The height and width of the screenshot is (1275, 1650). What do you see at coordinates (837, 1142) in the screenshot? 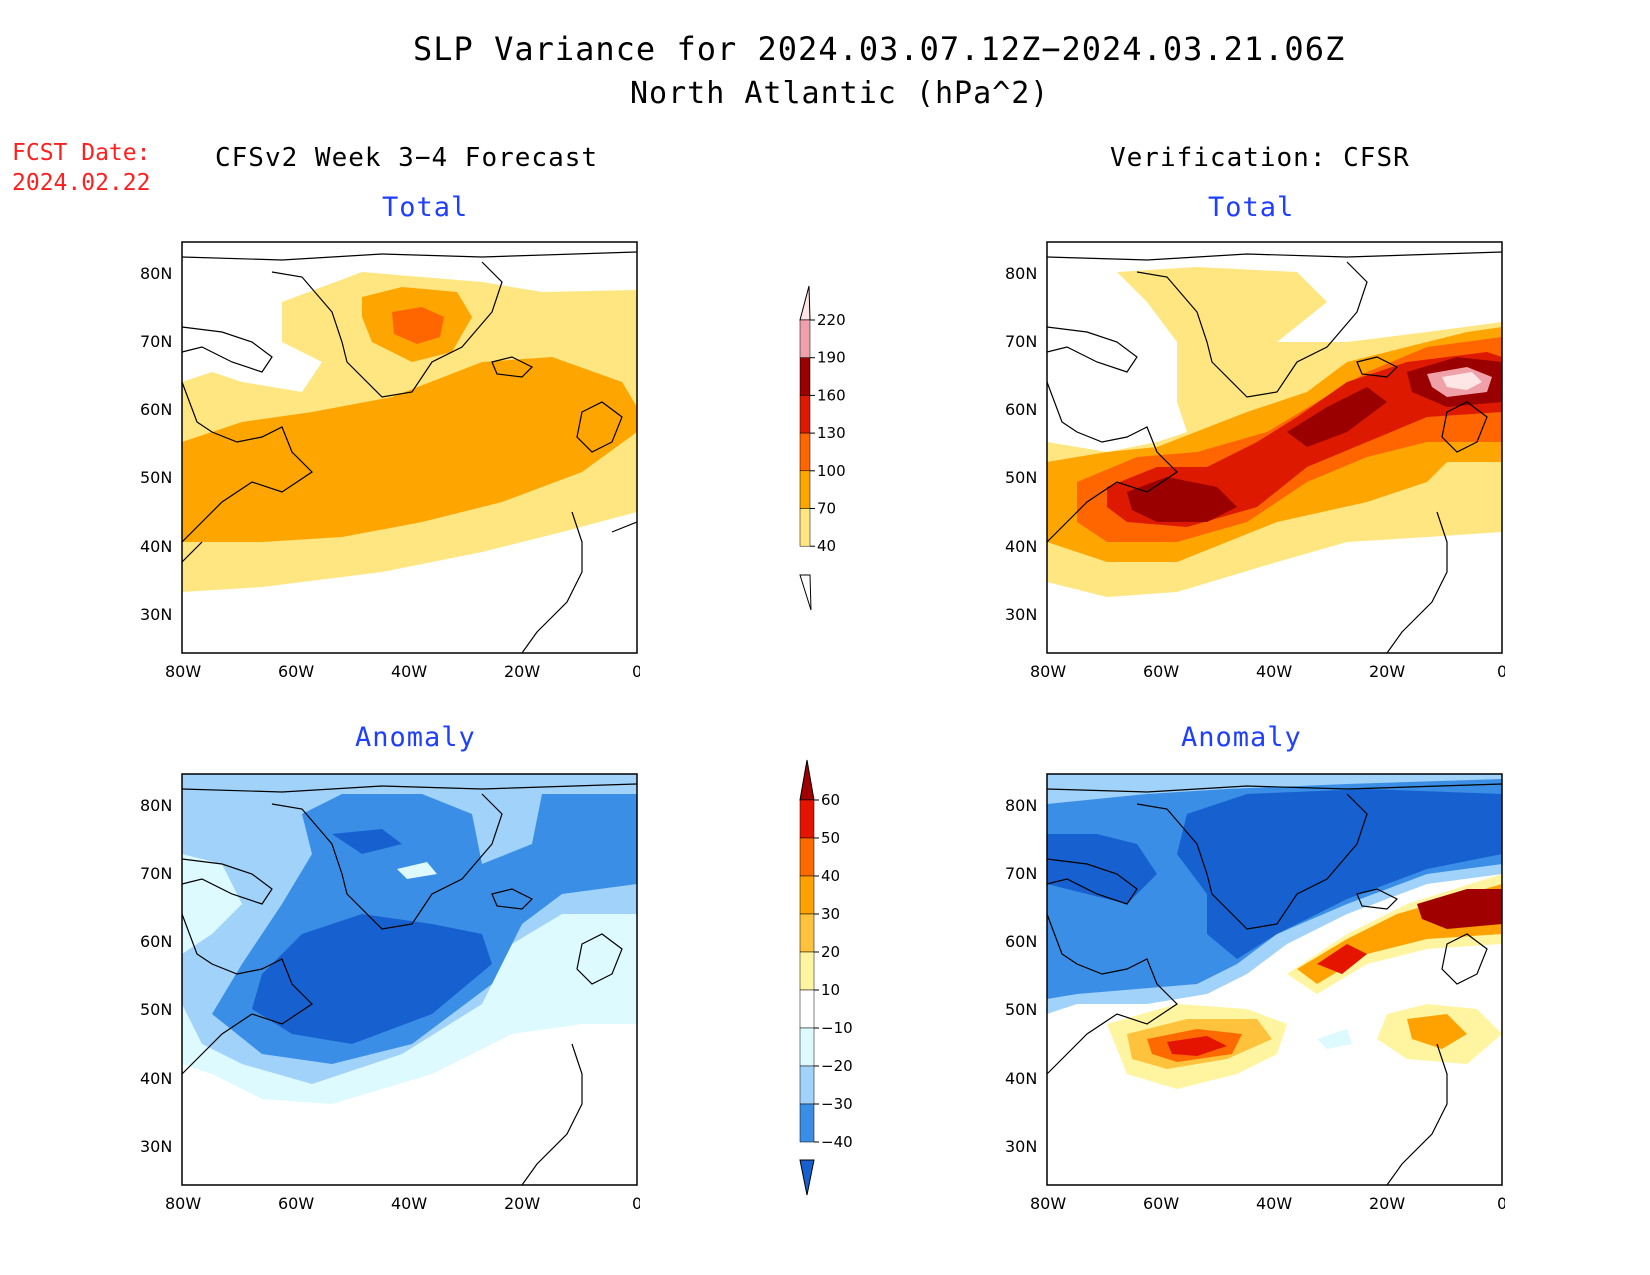
I see `colorbar-label: −40` at bounding box center [837, 1142].